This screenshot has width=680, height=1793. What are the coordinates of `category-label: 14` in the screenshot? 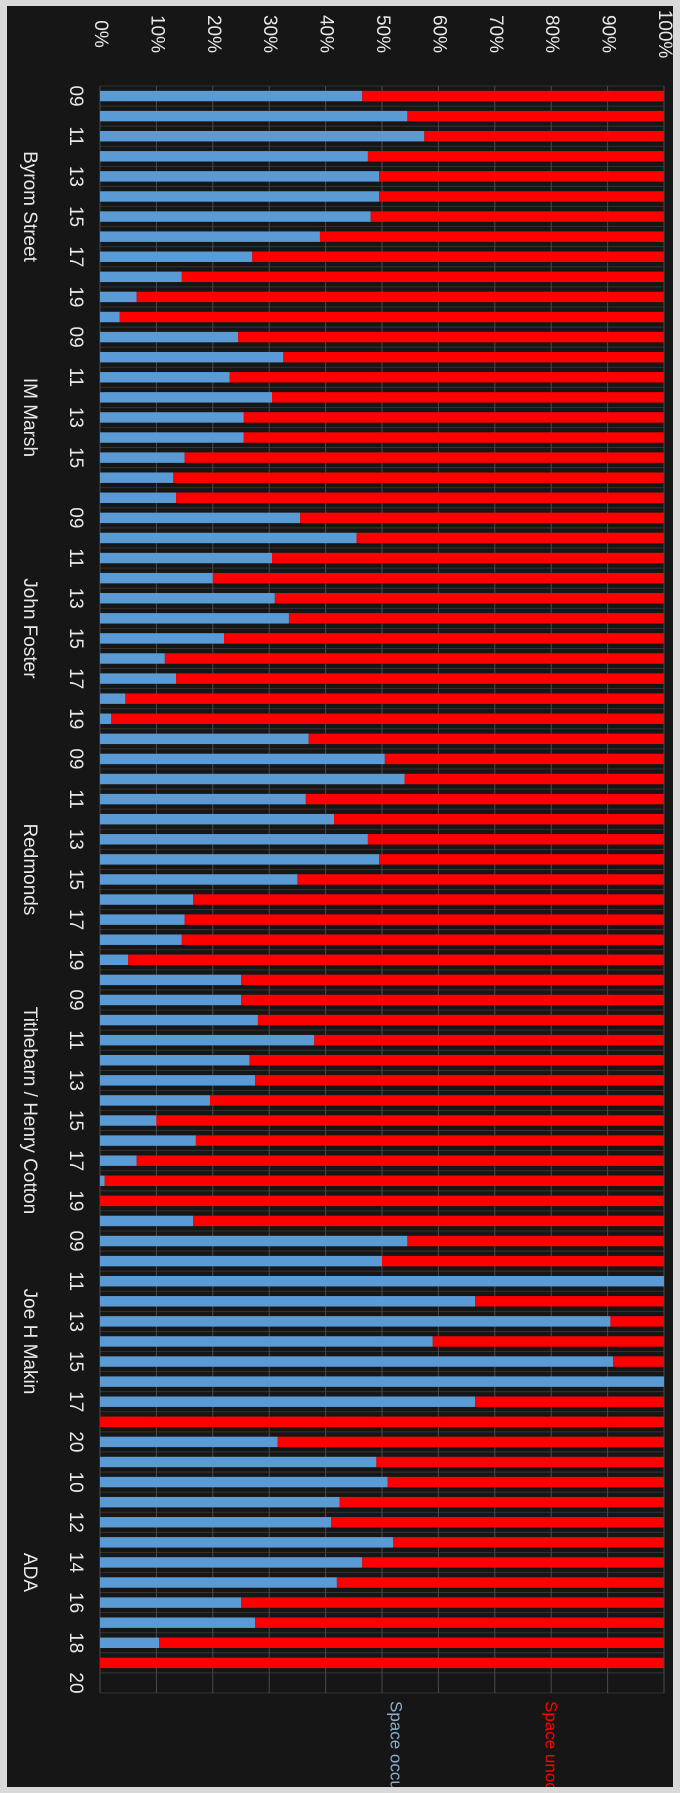 It's located at (75, 1563).